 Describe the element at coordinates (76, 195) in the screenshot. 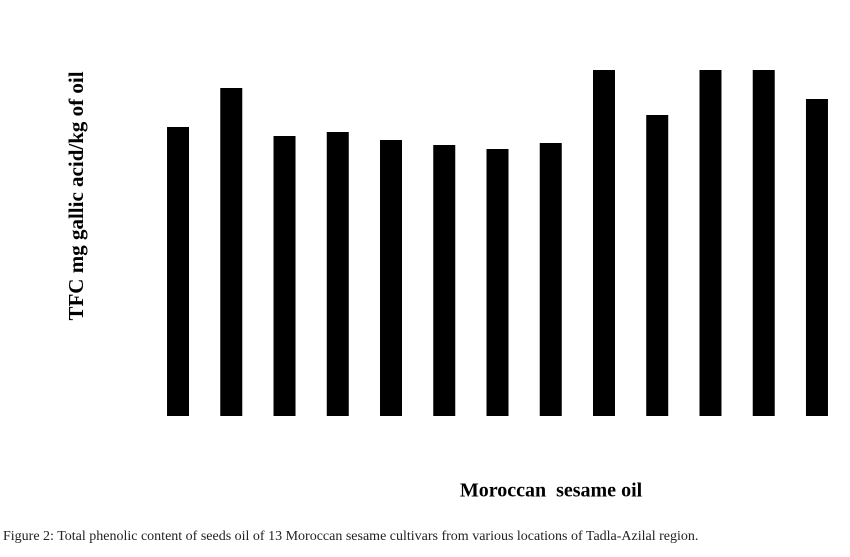

I see `y-axis-label: TFC mg gallic acid/kg of oil` at that location.